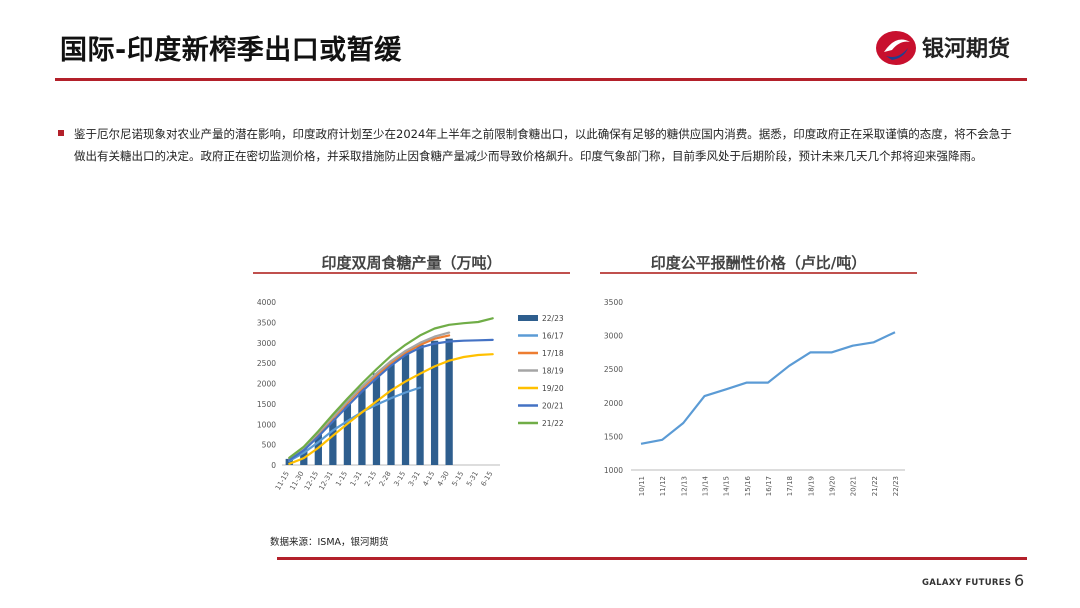 The width and height of the screenshot is (1080, 608). Describe the element at coordinates (411, 263) in the screenshot. I see `chart1-title: 印度双周食糖产量（万吨）` at that location.